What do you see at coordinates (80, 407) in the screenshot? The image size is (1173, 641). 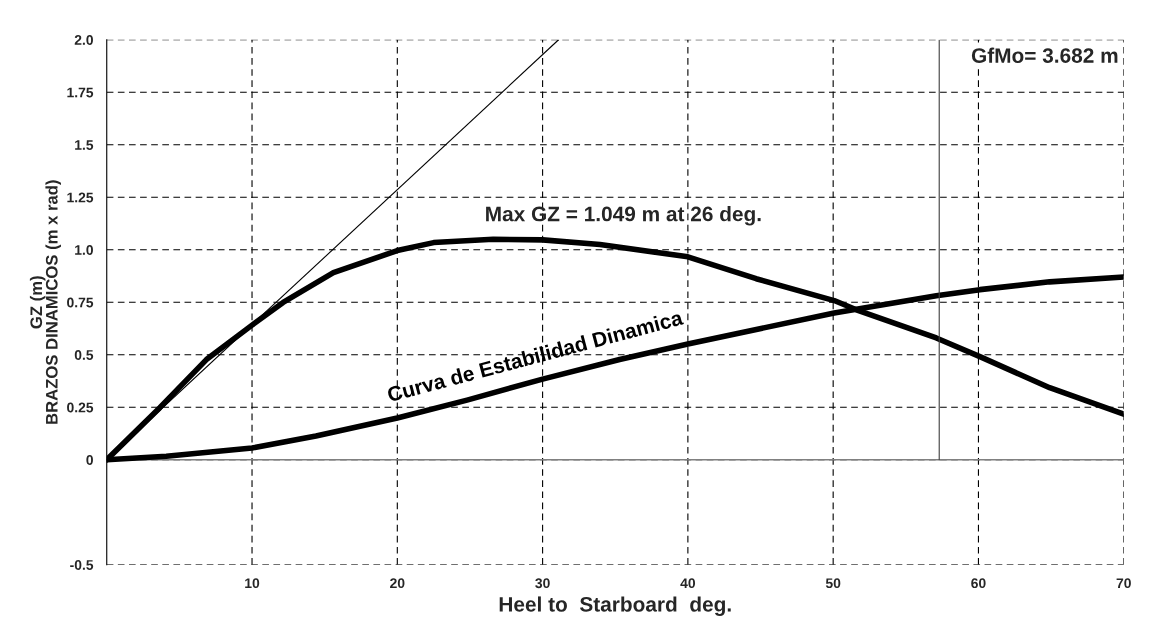 I see `y-tick-label: 0.25` at bounding box center [80, 407].